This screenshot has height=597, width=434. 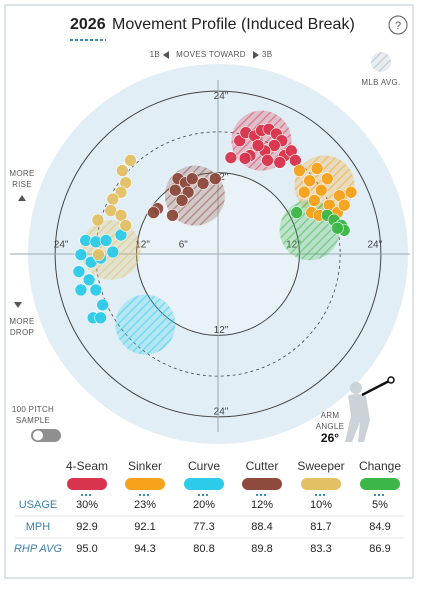 I want to click on down-arrow, so click(x=18, y=305).